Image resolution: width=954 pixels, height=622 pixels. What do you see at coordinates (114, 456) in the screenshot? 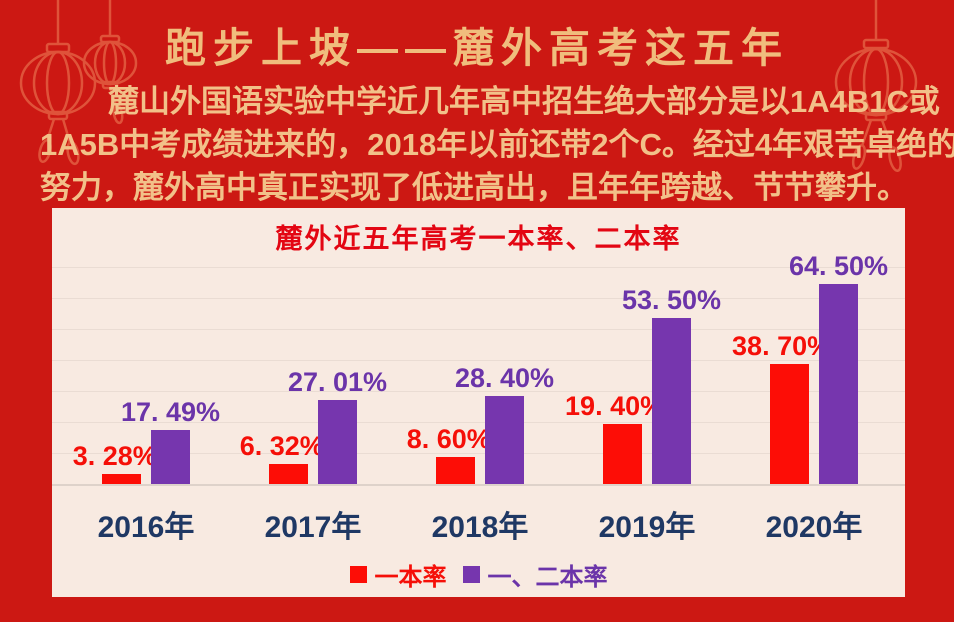
I see `bar-value-label: 3. 28%` at bounding box center [114, 456].